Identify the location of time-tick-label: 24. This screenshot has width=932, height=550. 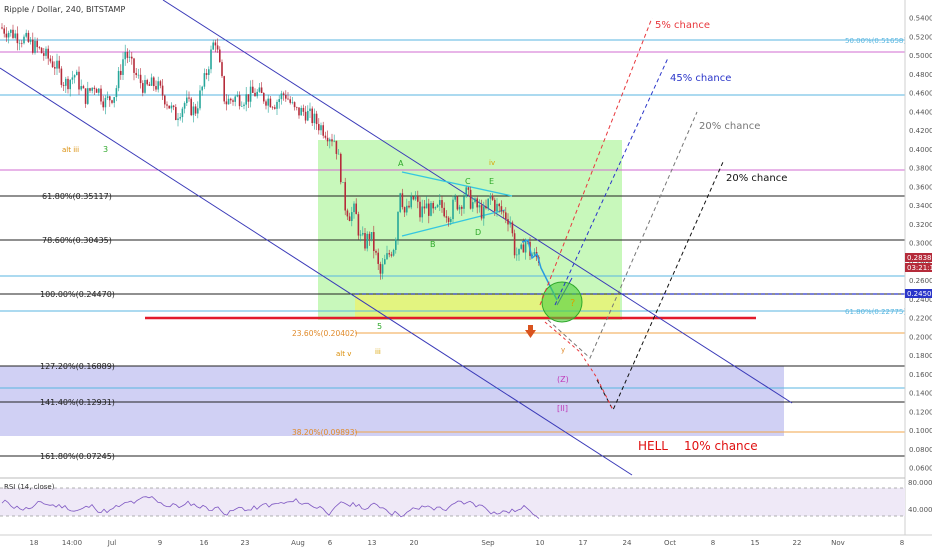
(627, 543).